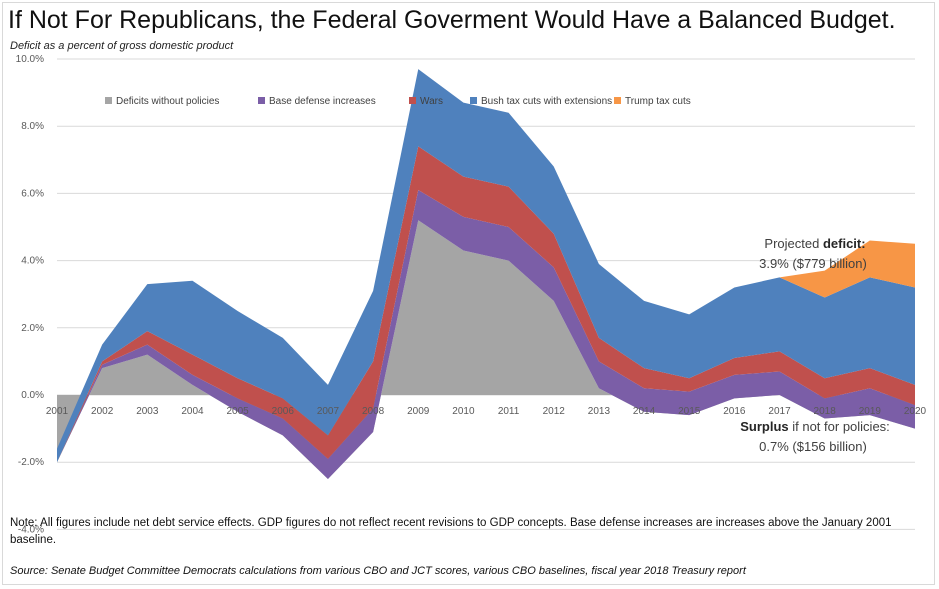  What do you see at coordinates (689, 411) in the screenshot?
I see `x-tick-label: 2015` at bounding box center [689, 411].